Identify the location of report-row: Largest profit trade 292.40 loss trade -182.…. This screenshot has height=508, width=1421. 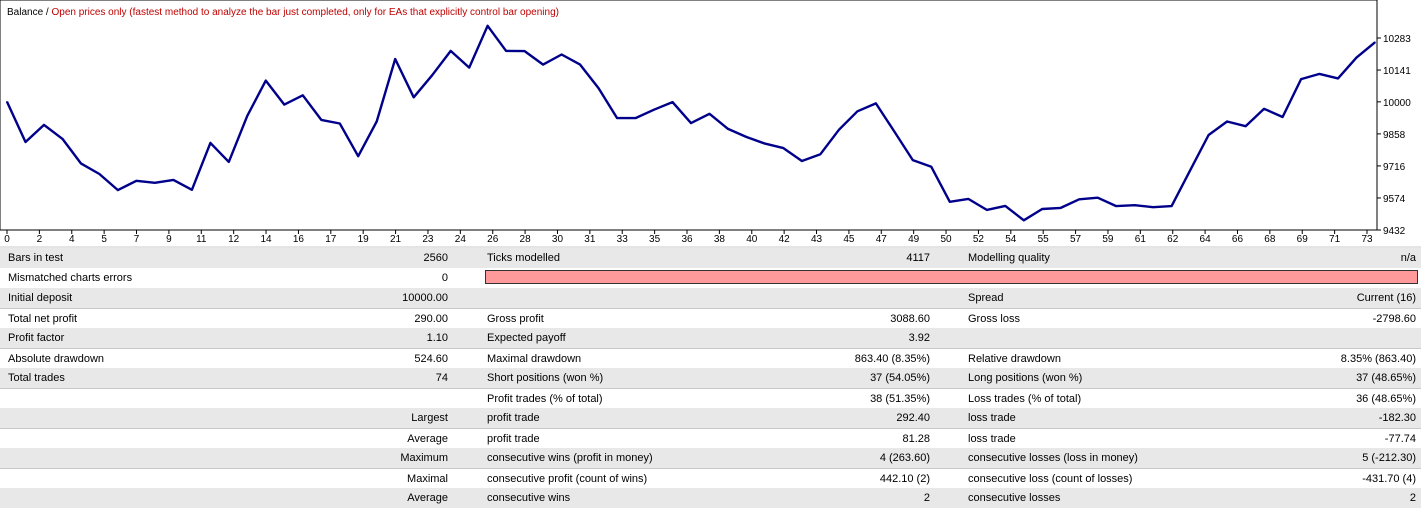
(710, 418).